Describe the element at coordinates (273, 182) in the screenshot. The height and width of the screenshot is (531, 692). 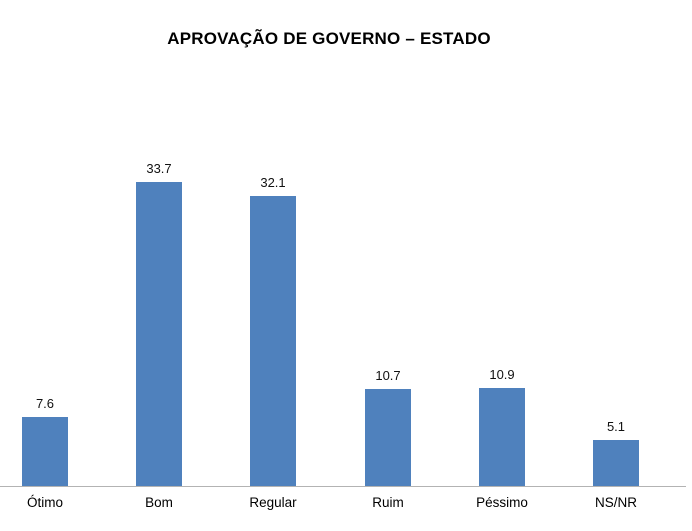
I see `value-label: 32.1` at that location.